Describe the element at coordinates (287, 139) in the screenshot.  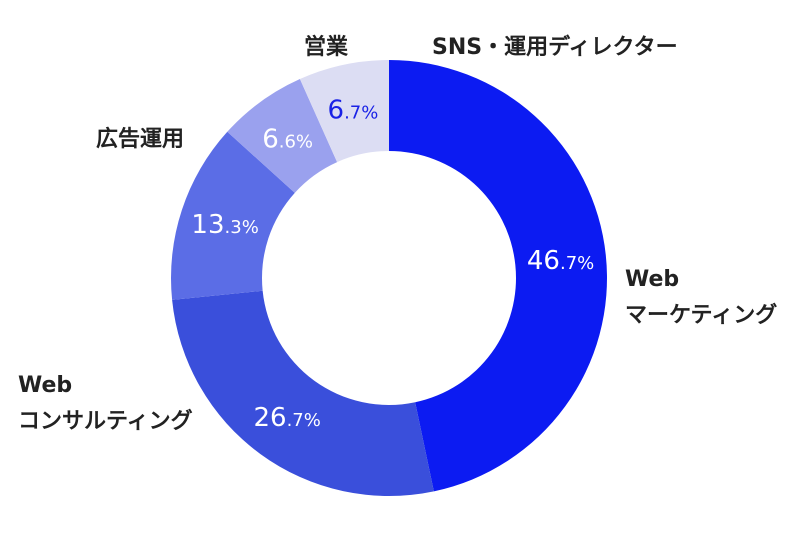
I see `slice-value-label: 6.6%` at that location.